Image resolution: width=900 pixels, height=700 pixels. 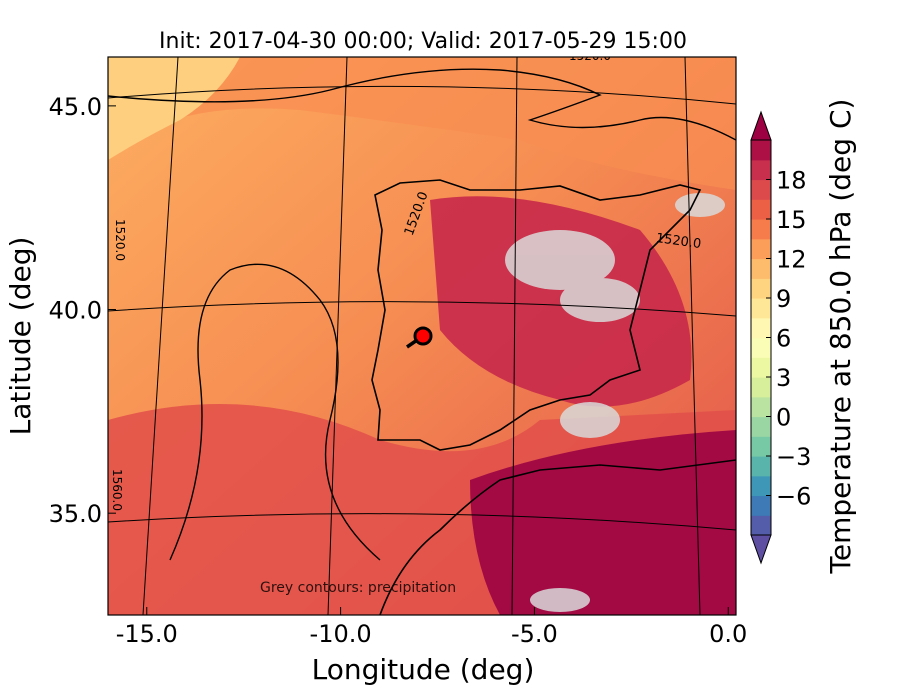 I want to click on temperature-warm-north-band, so click(x=422, y=123).